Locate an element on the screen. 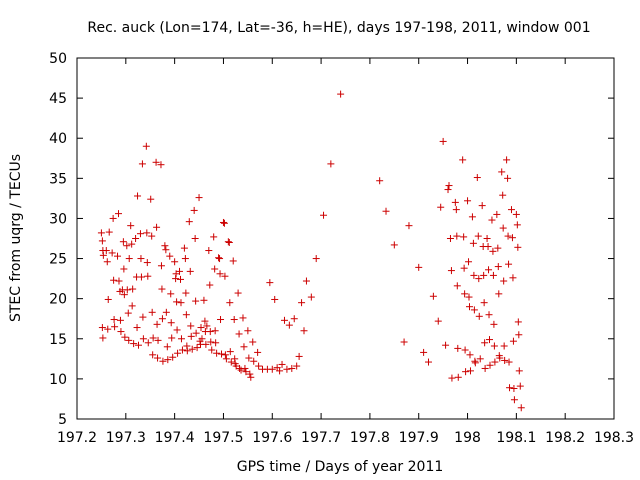 The height and width of the screenshot is (480, 640). y-tick-label: 15 is located at coordinates (58, 340).